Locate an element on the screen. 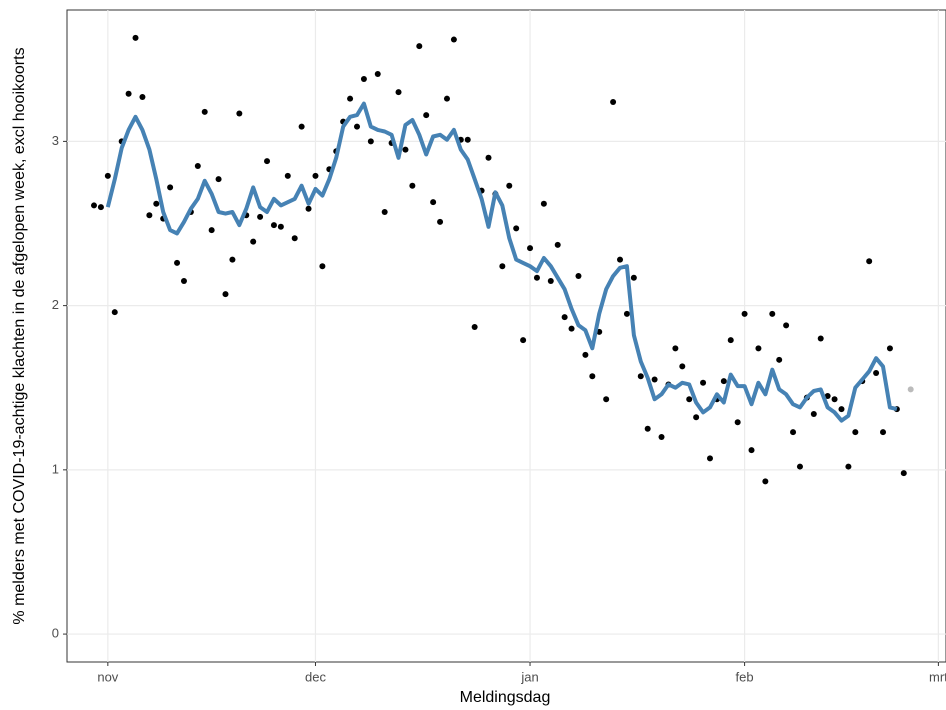  y-tick-label: 1 is located at coordinates (55, 468).